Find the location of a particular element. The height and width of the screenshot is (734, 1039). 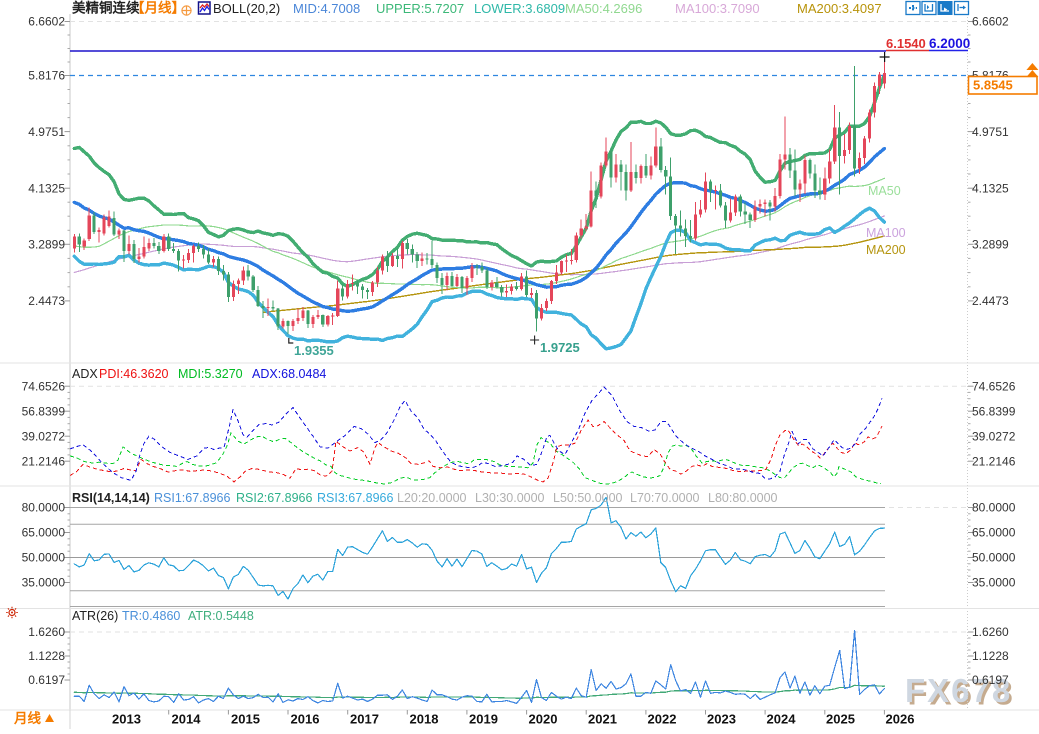

svg-text: RSI3:67.8966 is located at coordinates (355, 498).